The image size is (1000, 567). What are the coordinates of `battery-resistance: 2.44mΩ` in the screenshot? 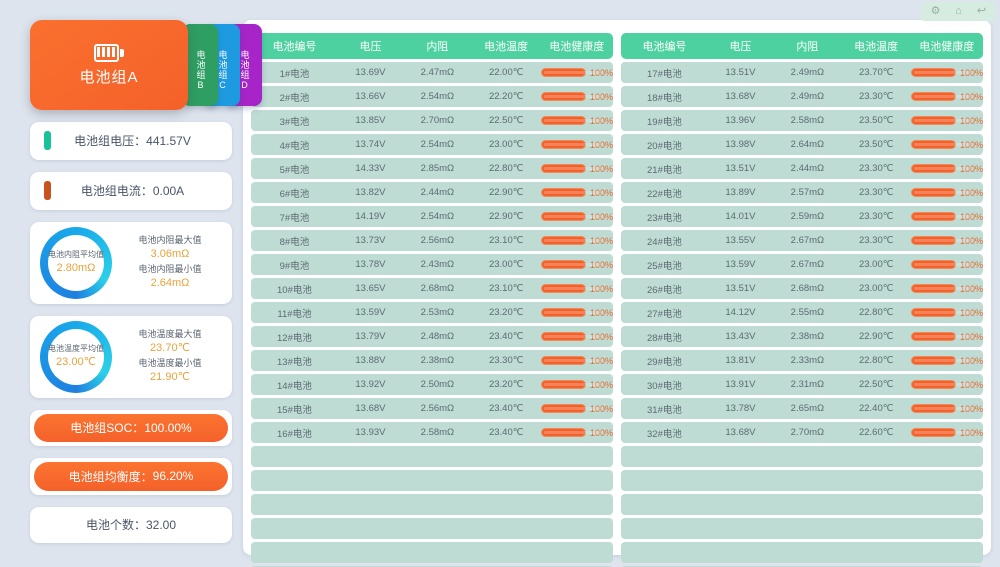 It's located at (437, 192).